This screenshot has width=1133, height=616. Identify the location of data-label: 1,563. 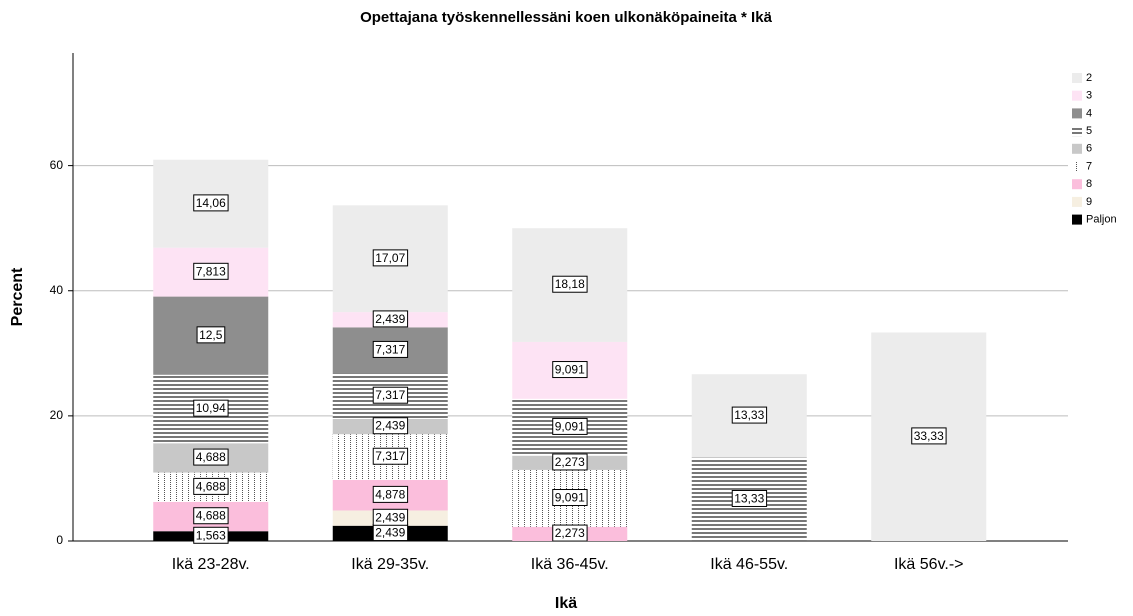
(211, 535).